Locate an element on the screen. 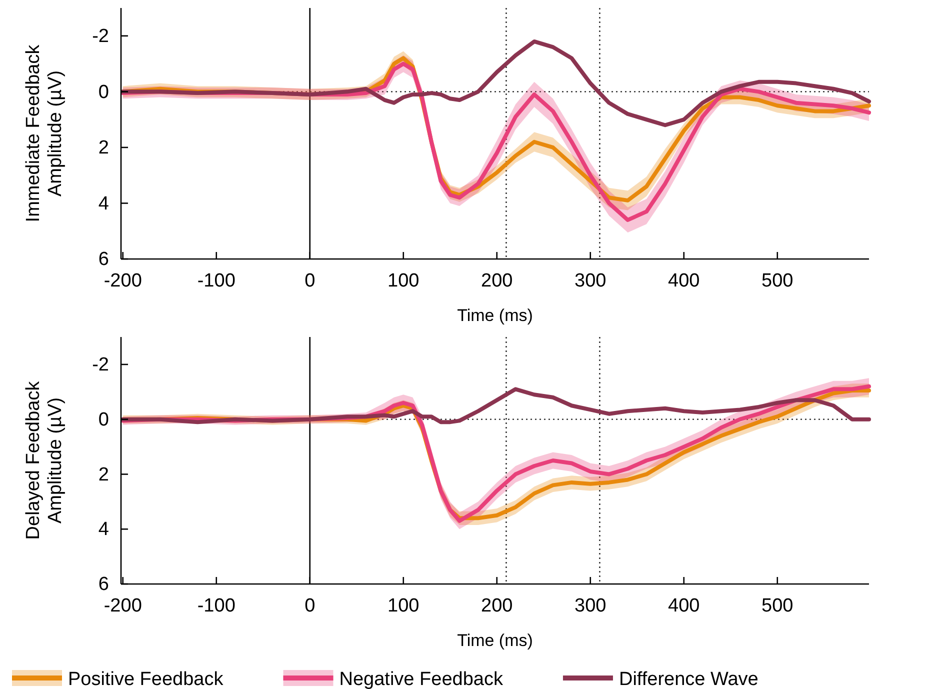  y-axis-title: Delayed Feedback Amplitude (µV) is located at coordinates (44, 460).